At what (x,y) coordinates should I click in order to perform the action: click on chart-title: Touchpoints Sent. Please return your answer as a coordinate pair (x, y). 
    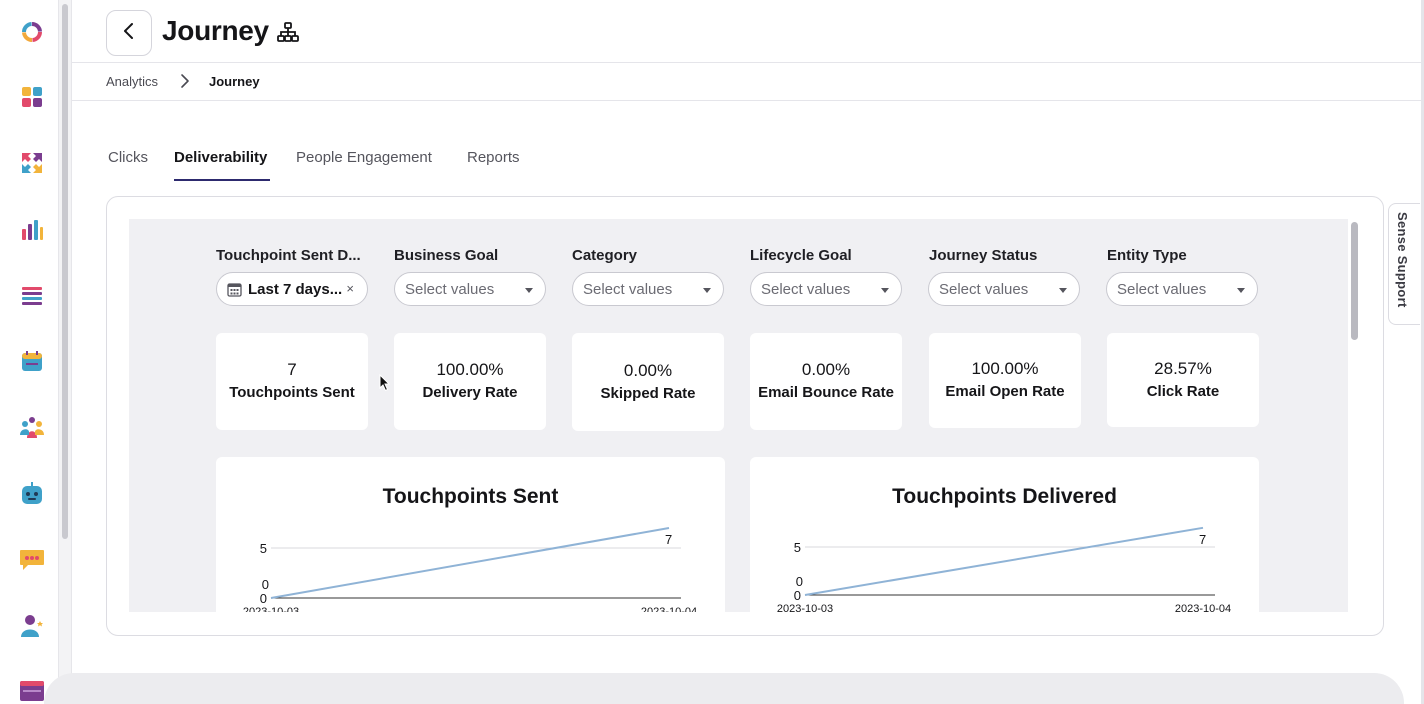
    Looking at the image, I should click on (470, 496).